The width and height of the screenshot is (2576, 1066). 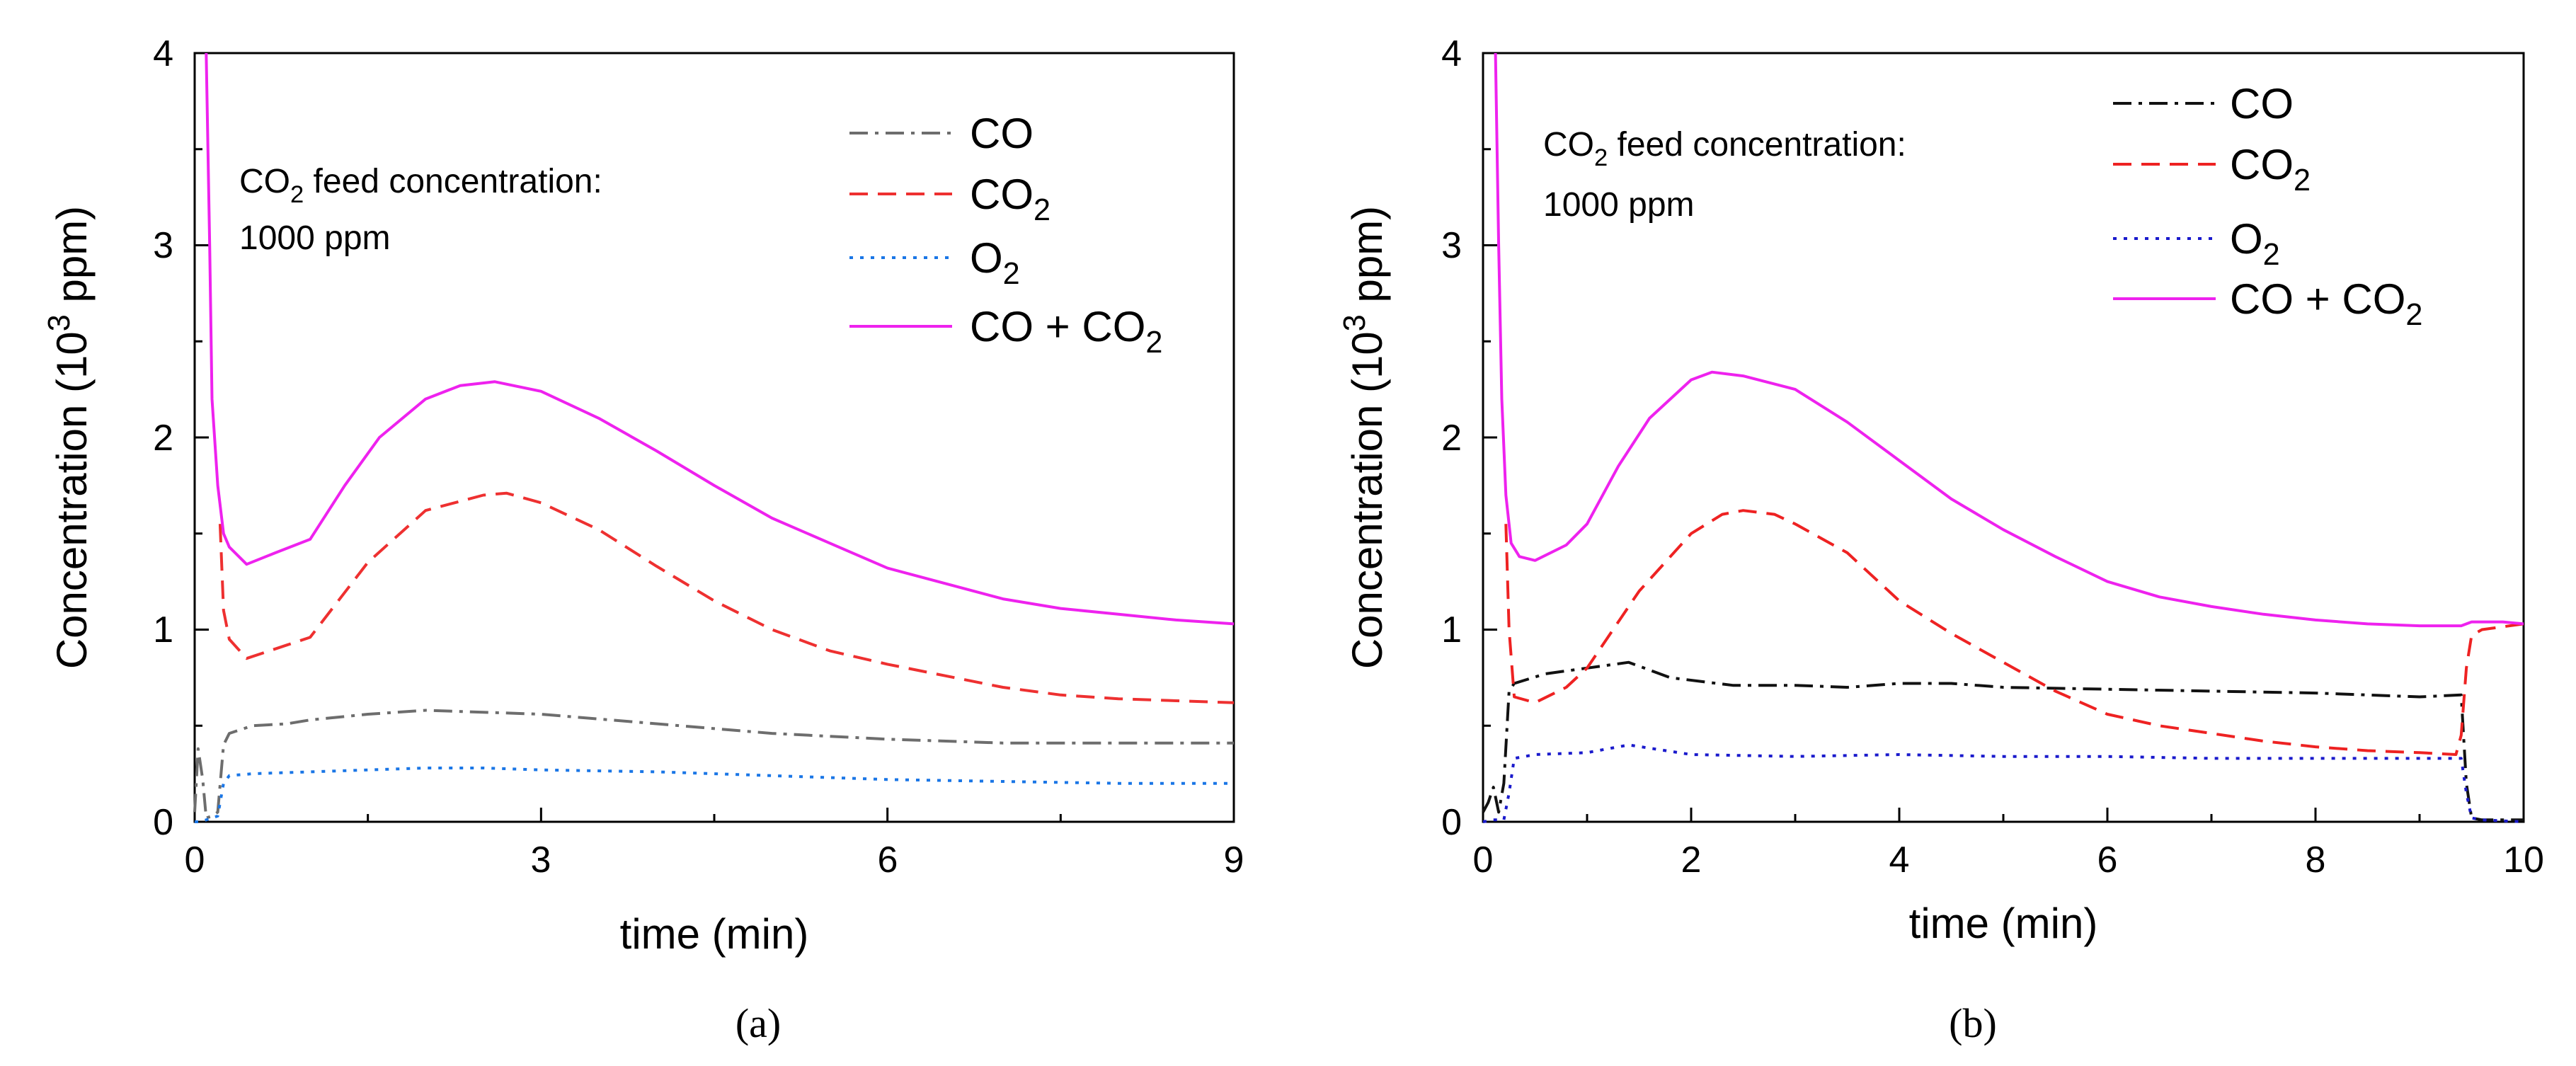 I want to click on panel-b-legend-label-o2: O2, so click(x=2255, y=244).